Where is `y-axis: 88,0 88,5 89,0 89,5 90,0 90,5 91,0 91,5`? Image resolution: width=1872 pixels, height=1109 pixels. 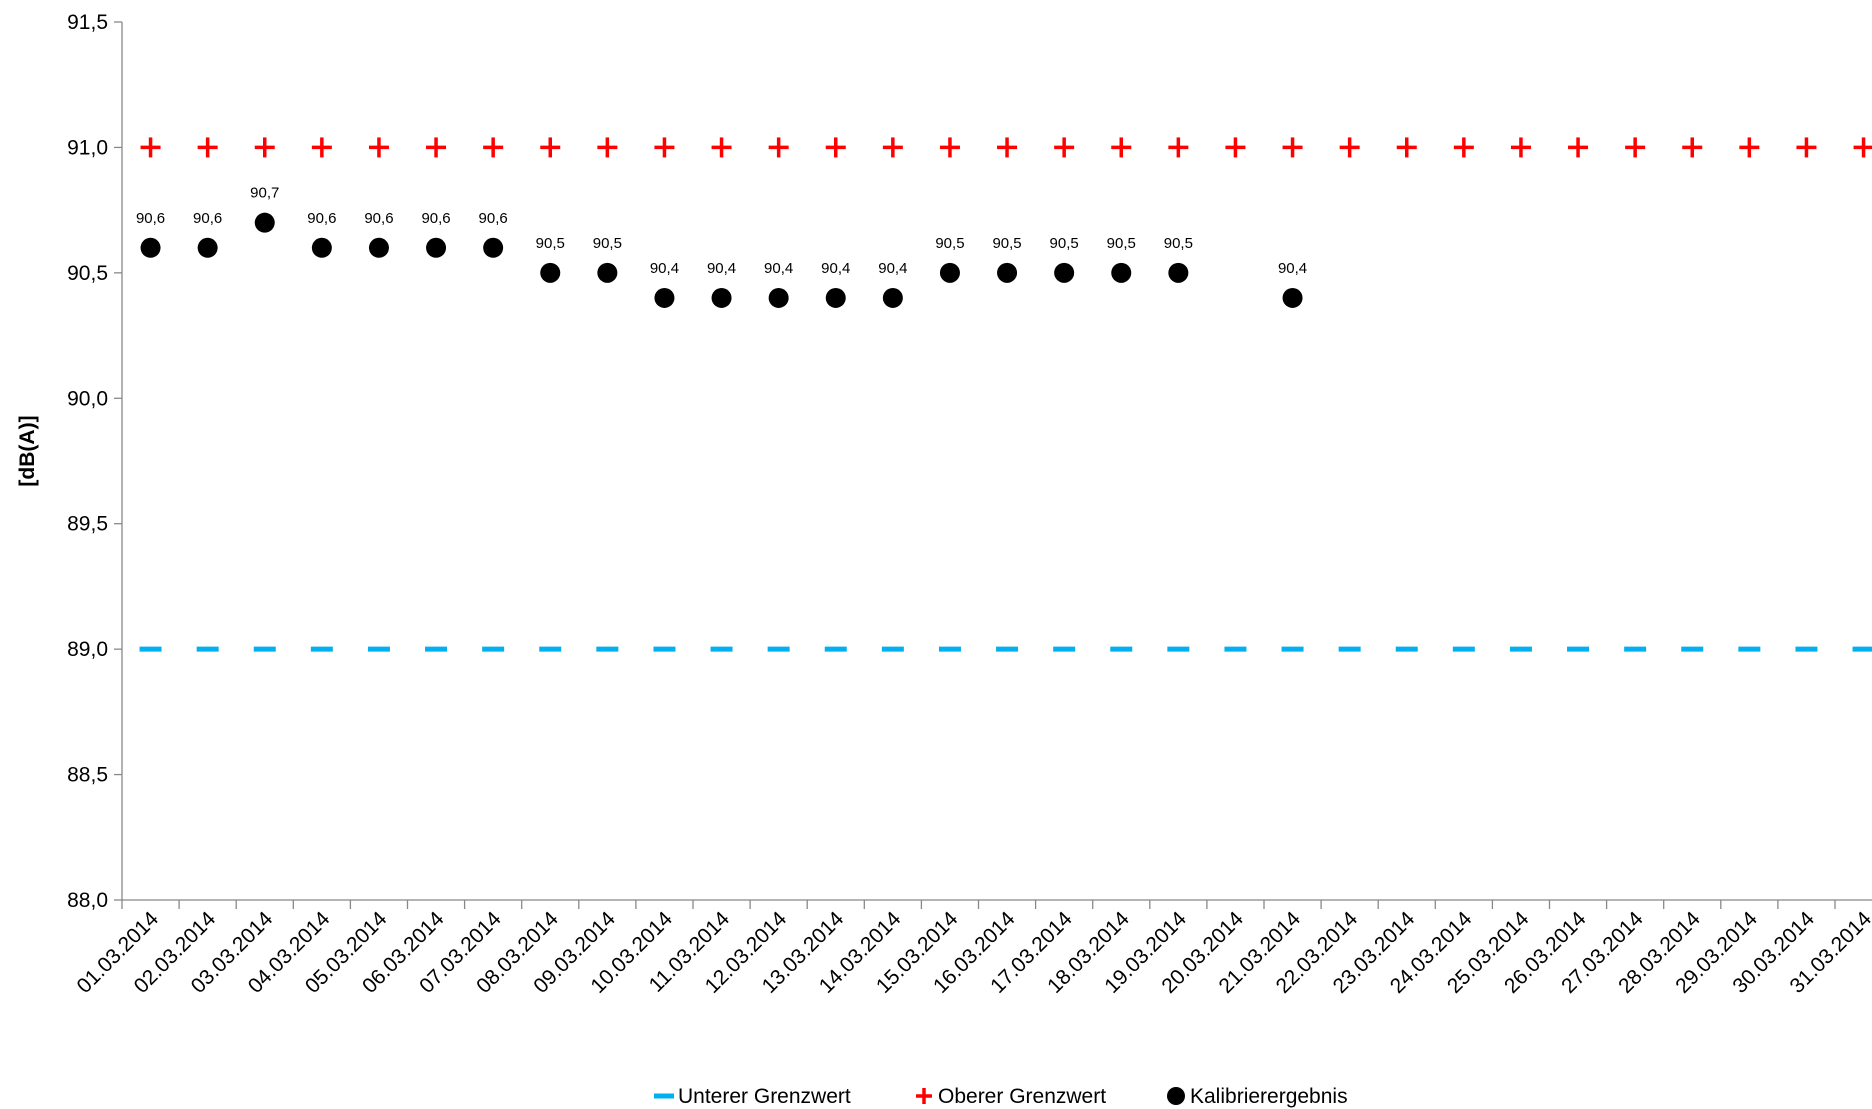 y-axis: 88,0 88,5 89,0 89,5 90,0 90,5 91,0 91,5 is located at coordinates (95, 461).